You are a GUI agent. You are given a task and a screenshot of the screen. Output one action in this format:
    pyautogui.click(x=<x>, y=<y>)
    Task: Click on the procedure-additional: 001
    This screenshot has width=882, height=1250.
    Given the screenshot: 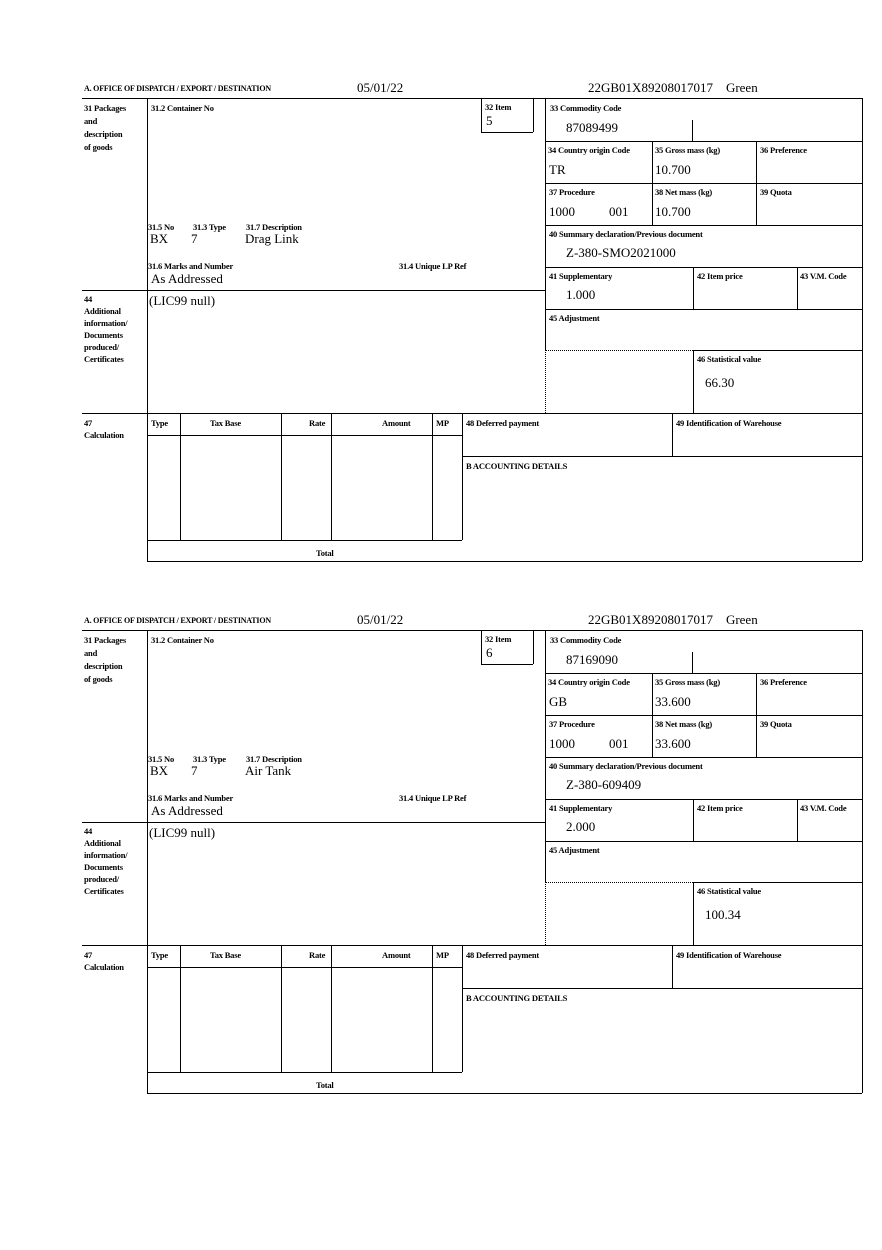 What is the action you would take?
    pyautogui.click(x=619, y=211)
    